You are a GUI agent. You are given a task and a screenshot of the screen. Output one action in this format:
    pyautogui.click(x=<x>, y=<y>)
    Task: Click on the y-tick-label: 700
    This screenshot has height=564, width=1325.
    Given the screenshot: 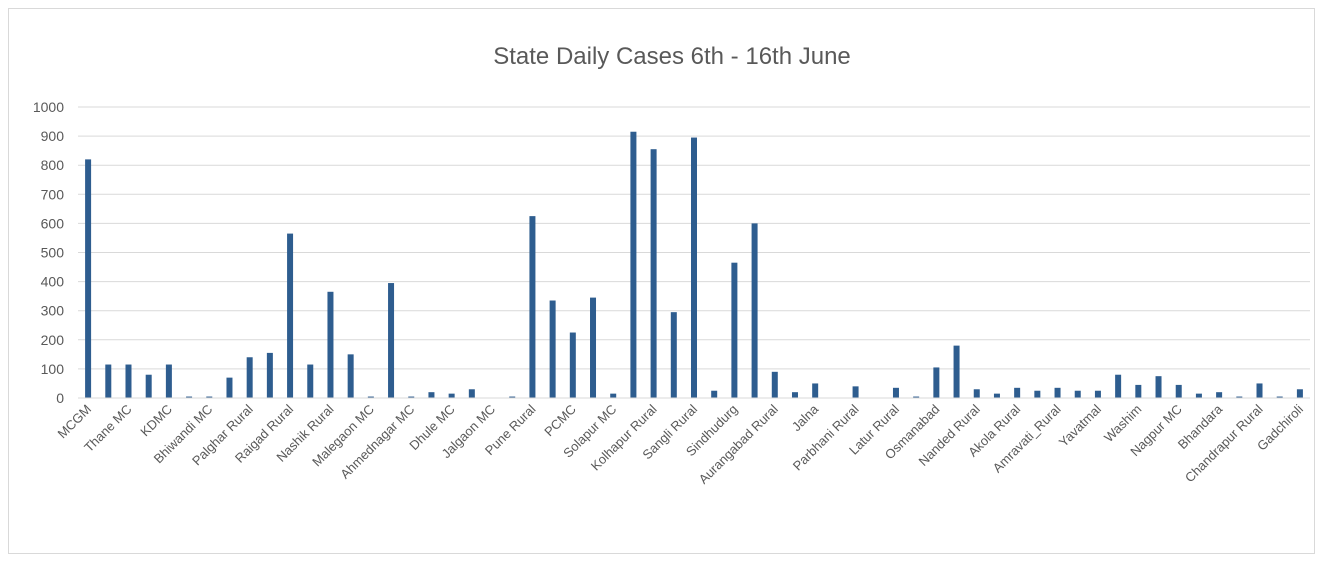 What is the action you would take?
    pyautogui.click(x=53, y=194)
    